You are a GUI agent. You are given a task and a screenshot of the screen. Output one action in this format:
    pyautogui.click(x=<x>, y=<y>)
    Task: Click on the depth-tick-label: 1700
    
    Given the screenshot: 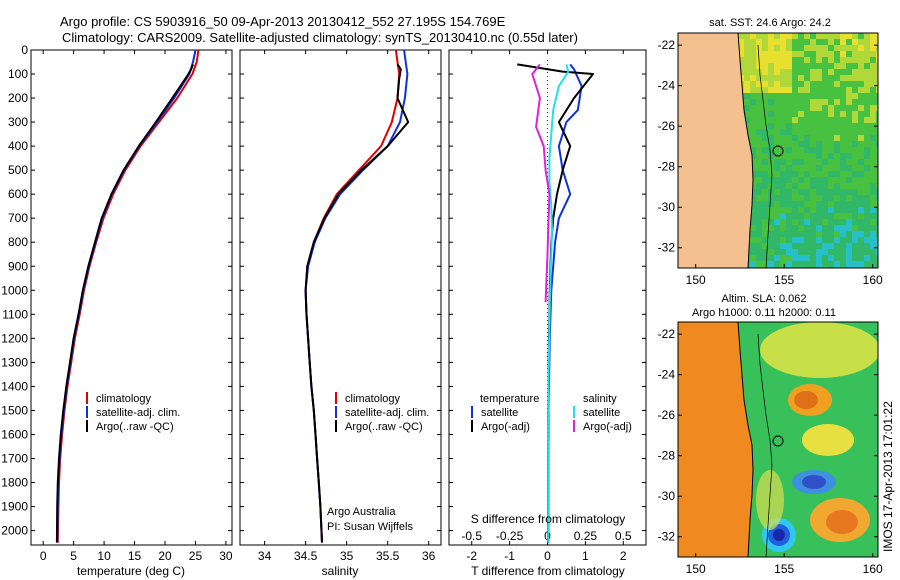 What is the action you would take?
    pyautogui.click(x=14, y=458)
    